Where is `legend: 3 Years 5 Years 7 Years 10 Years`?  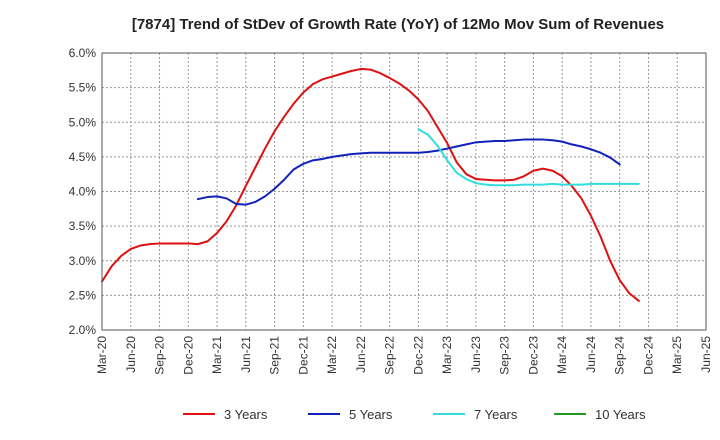
legend: 3 Years 5 Years 7 Years 10 Years is located at coordinates (414, 414).